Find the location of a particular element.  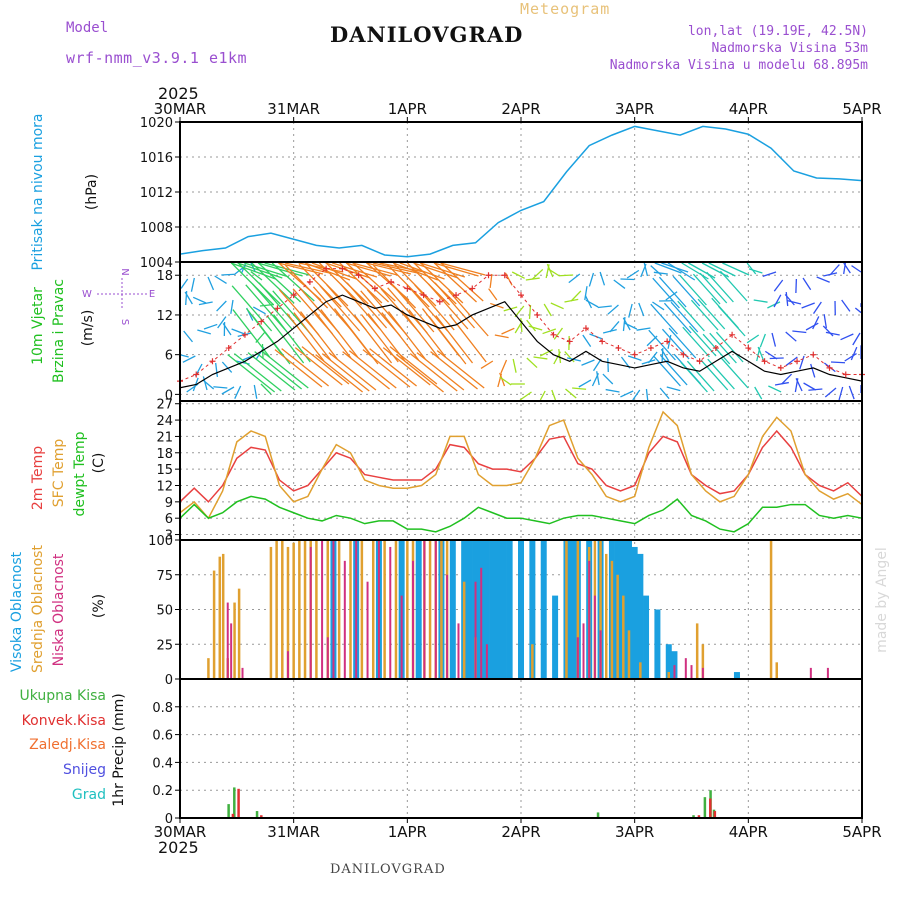

x-tick-label-bottom: 1APR is located at coordinates (407, 832).